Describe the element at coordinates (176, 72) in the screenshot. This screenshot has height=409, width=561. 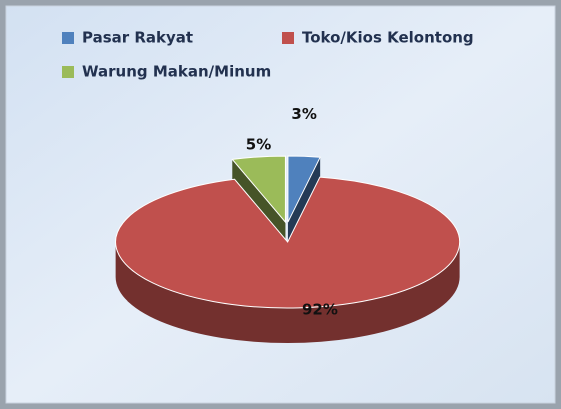
I see `legend-label: Warung Makan/Minum` at that location.